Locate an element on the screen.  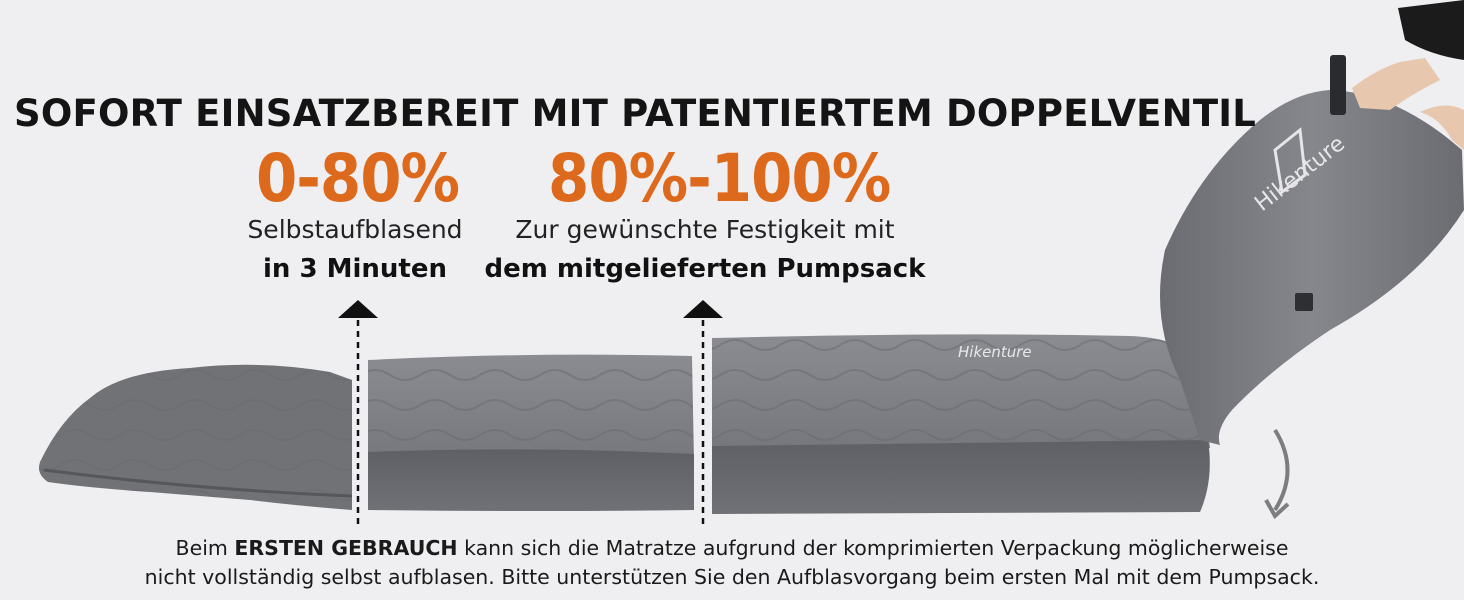
mat-logo: Hikenture is located at coordinates (995, 352).